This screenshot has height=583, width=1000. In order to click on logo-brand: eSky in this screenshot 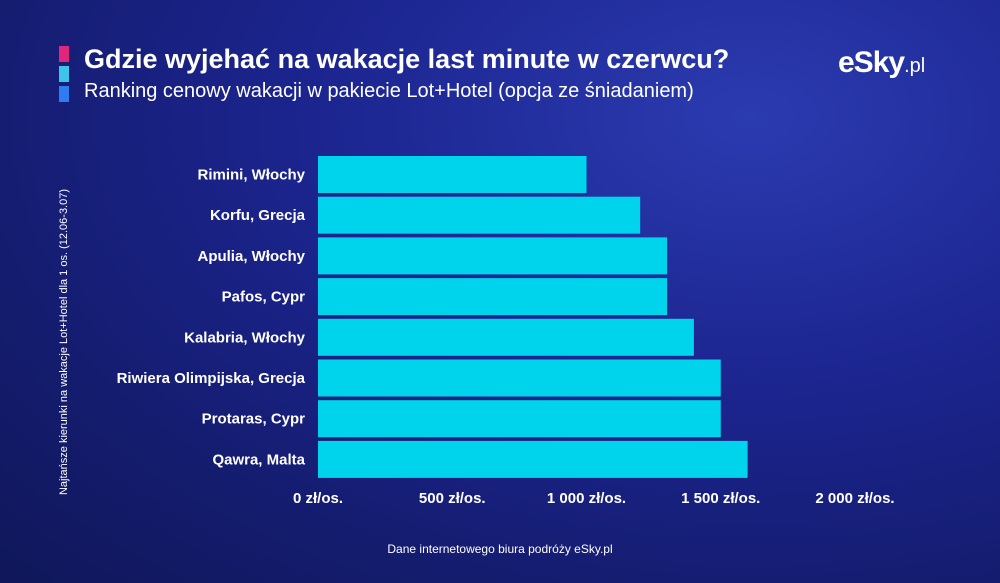, I will do `click(871, 62)`.